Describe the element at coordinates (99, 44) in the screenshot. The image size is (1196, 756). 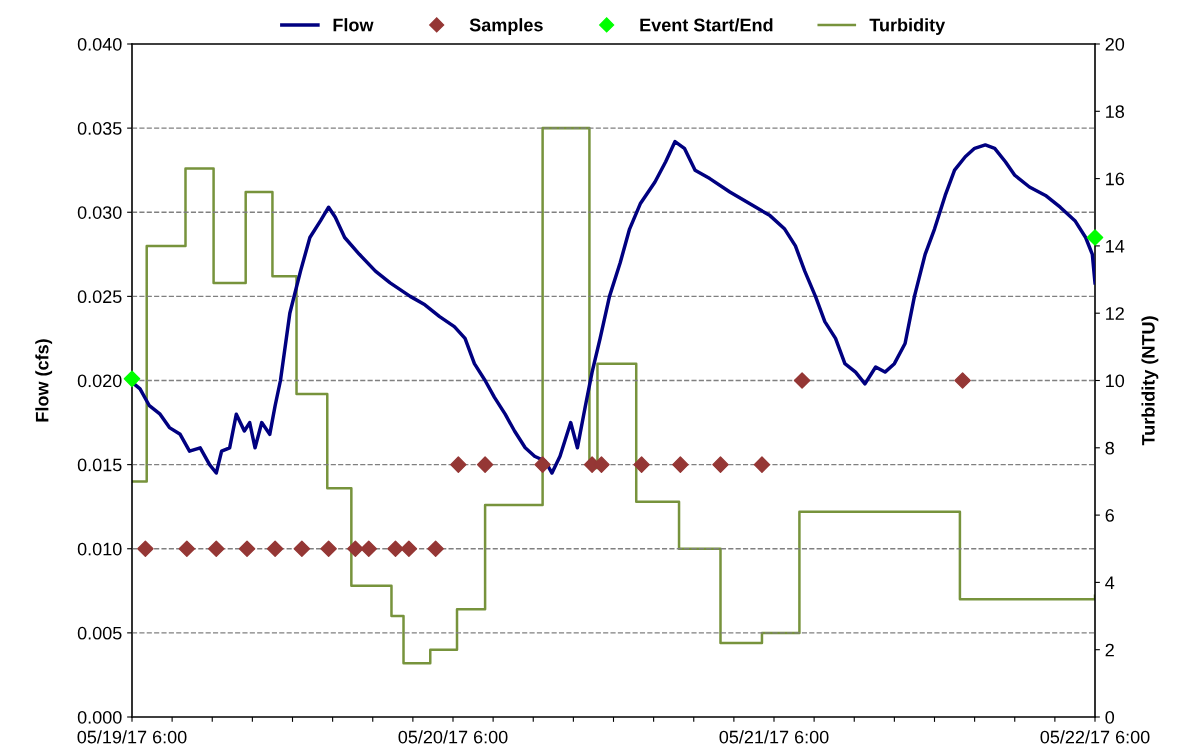
I see `y-tick-label: 0.040` at that location.